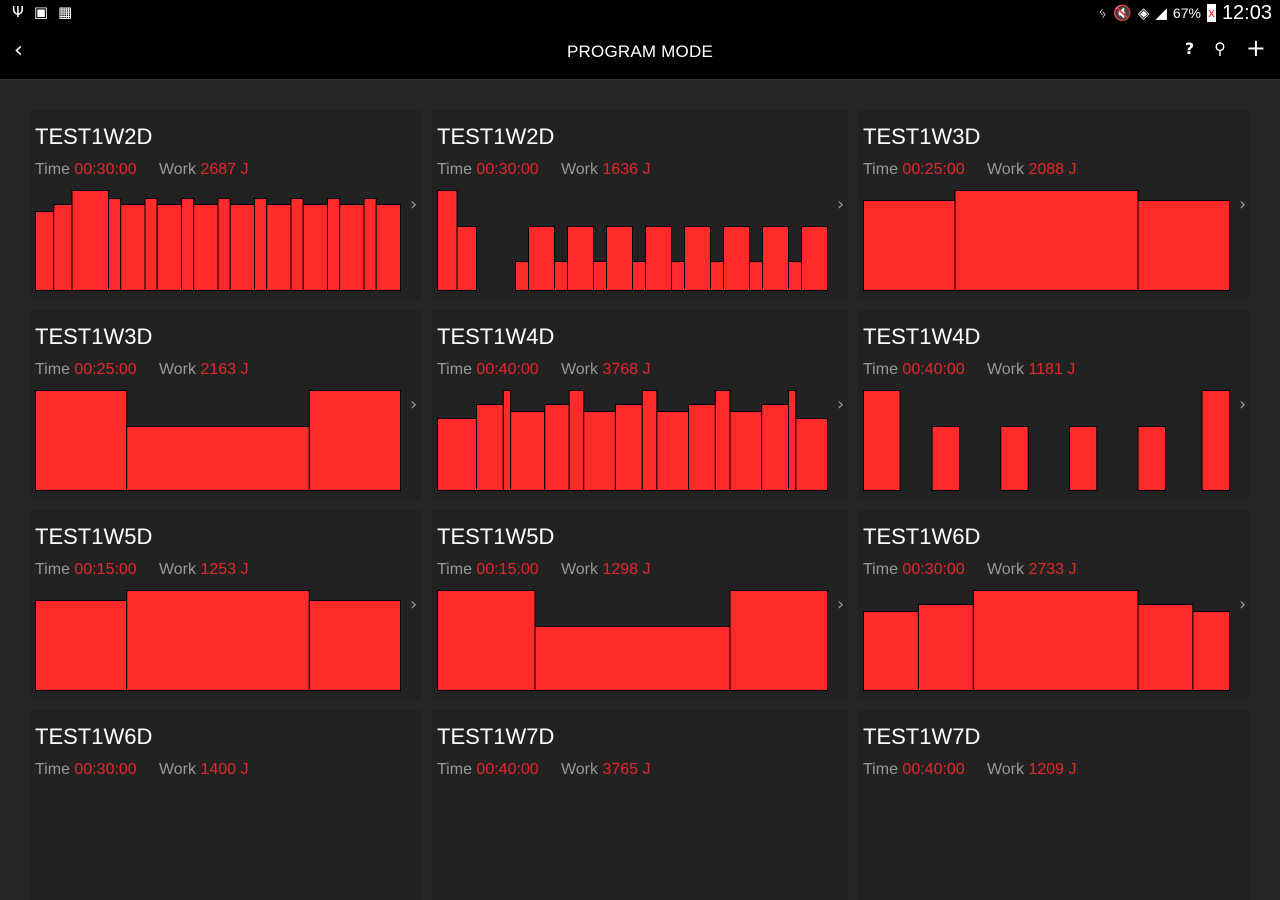  I want to click on program-name: TEST1W6D, so click(922, 536).